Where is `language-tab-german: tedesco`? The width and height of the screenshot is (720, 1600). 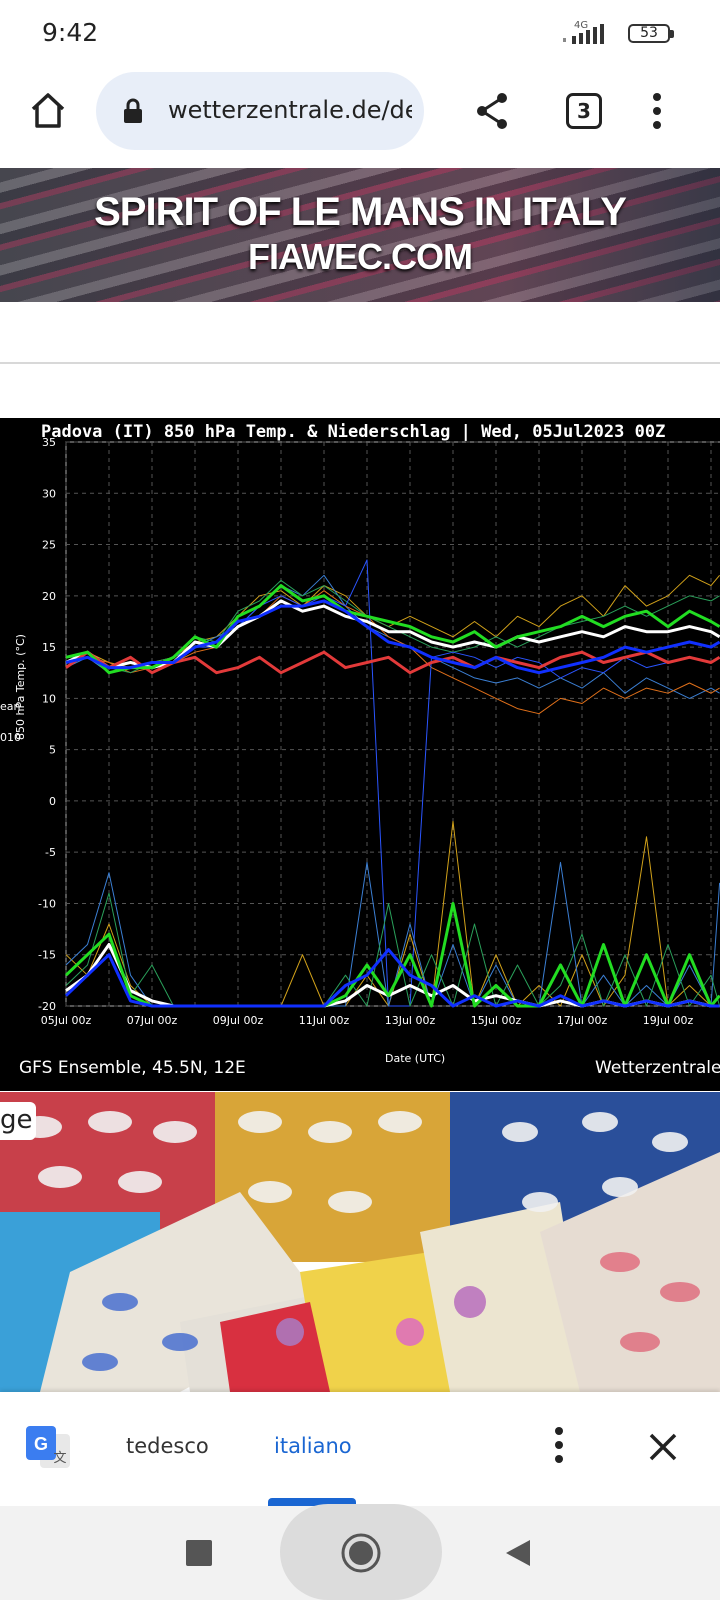
language-tab-german: tedesco is located at coordinates (167, 1446).